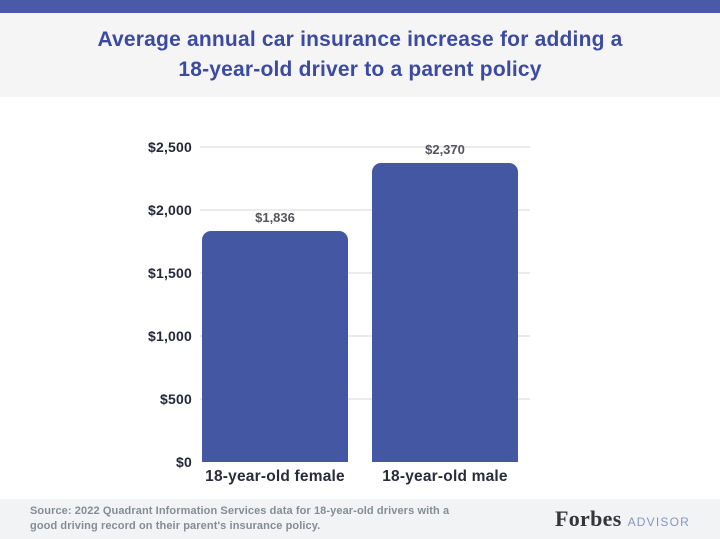  What do you see at coordinates (275, 346) in the screenshot?
I see `bar-18-year-old-female` at bounding box center [275, 346].